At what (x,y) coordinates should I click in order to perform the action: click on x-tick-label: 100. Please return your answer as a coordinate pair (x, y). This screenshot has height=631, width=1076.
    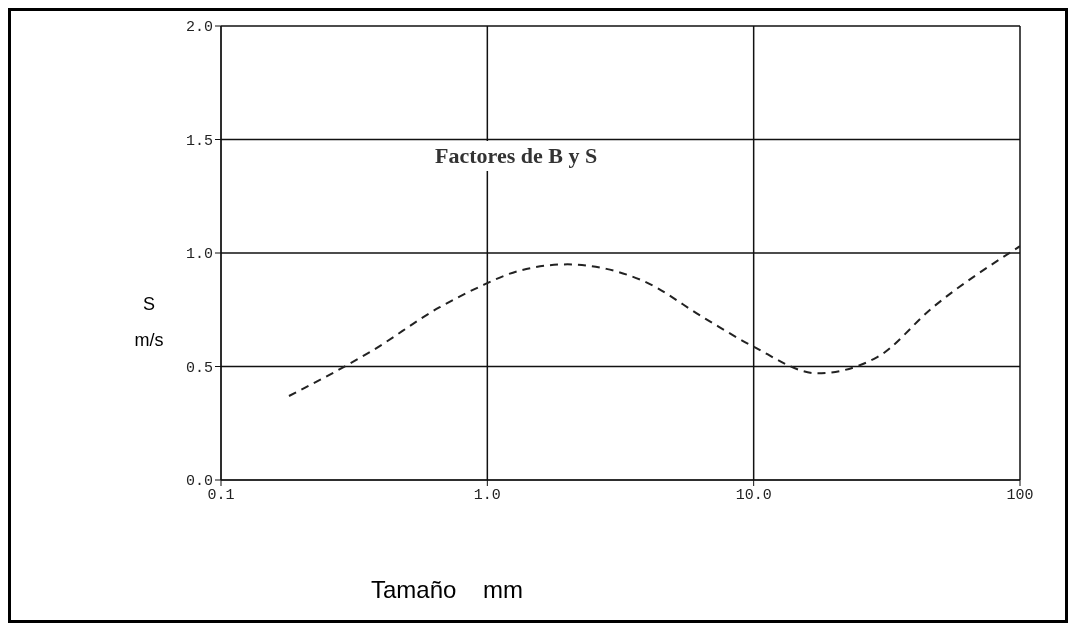
    Looking at the image, I should click on (1020, 495).